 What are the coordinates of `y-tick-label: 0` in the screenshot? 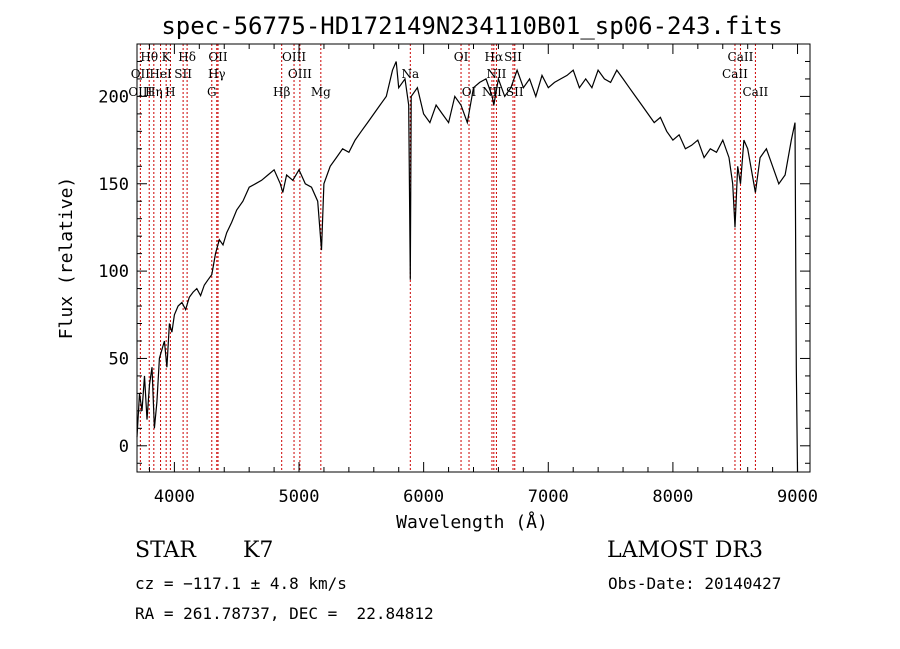 It's located at (124, 447).